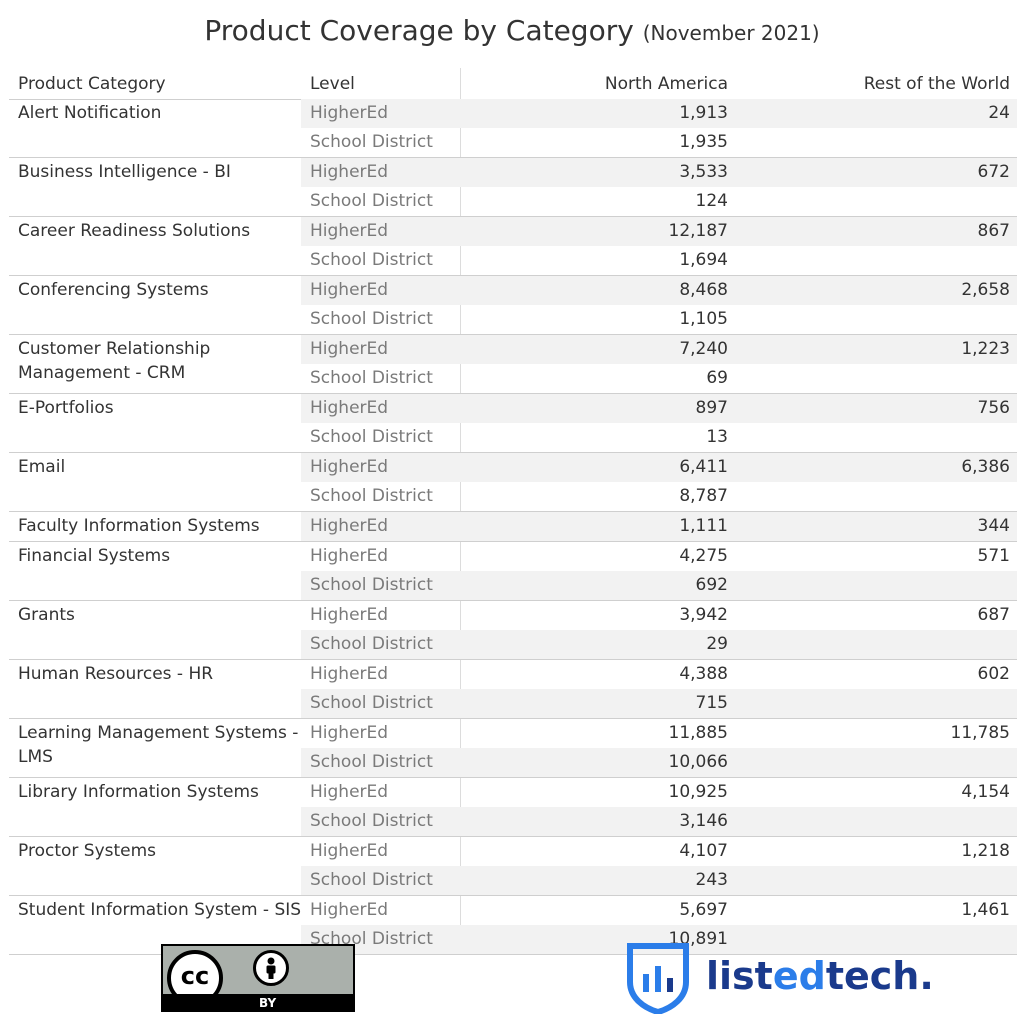 The width and height of the screenshot is (1024, 1021). I want to click on table-row: School District 13, so click(513, 437).